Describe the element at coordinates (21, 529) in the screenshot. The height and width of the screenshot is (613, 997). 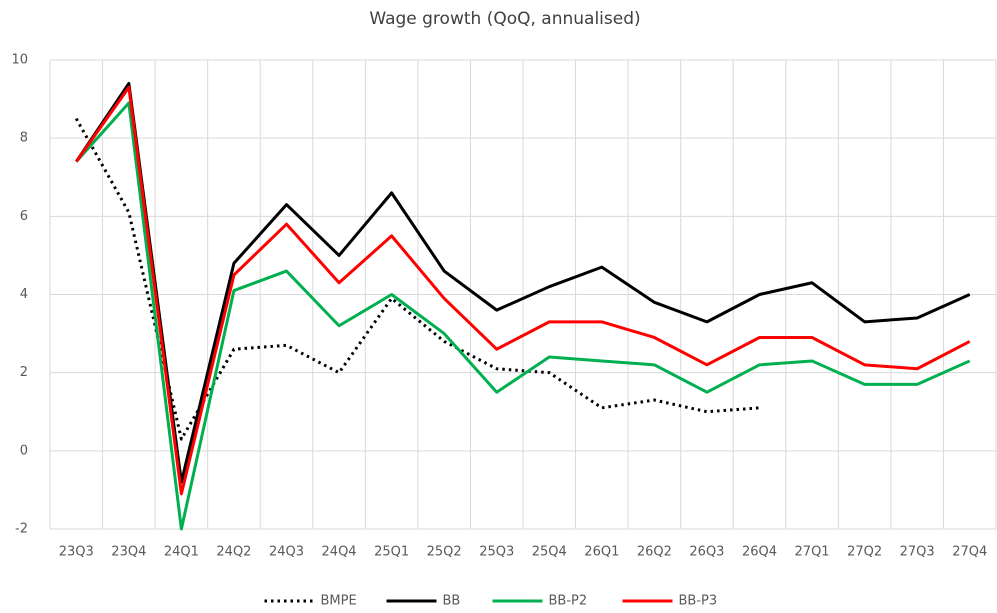
I see `y-tick-label: -2` at that location.